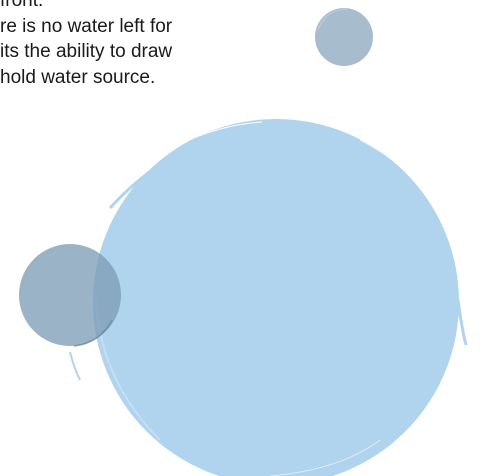 The image size is (482, 476). I want to click on mid-circle-shape, so click(70, 295).